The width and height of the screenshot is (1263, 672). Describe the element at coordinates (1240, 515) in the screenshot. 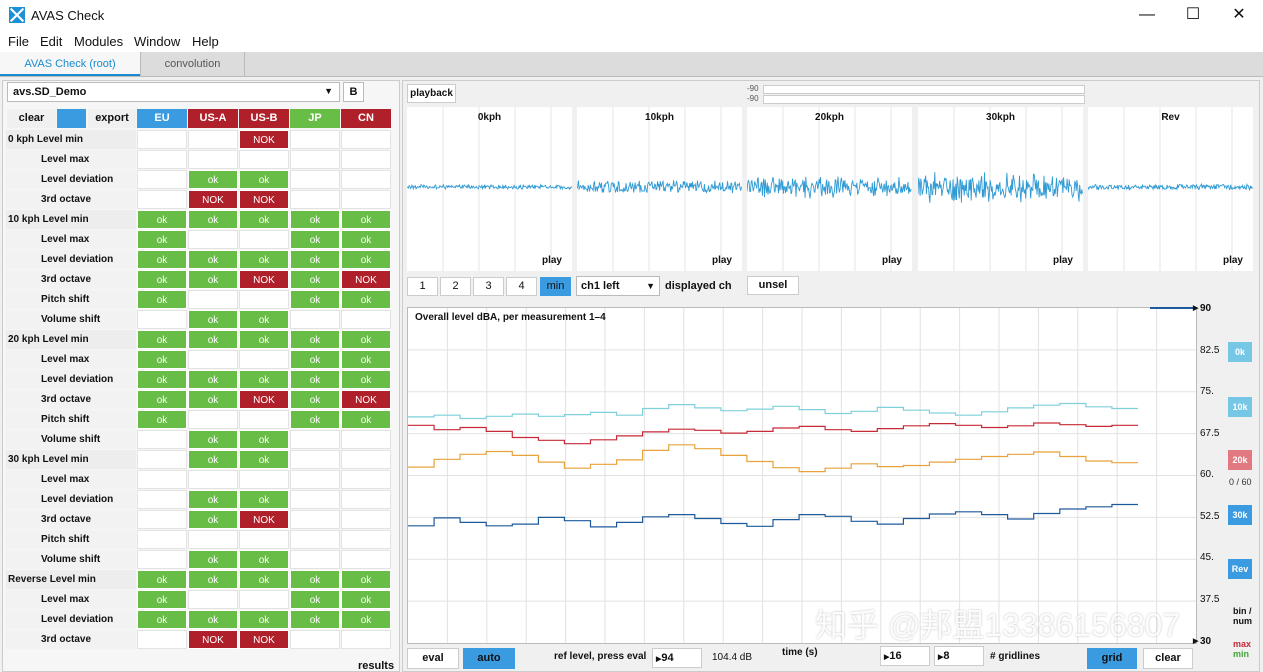

I see `legend-button-30k: 30k` at that location.